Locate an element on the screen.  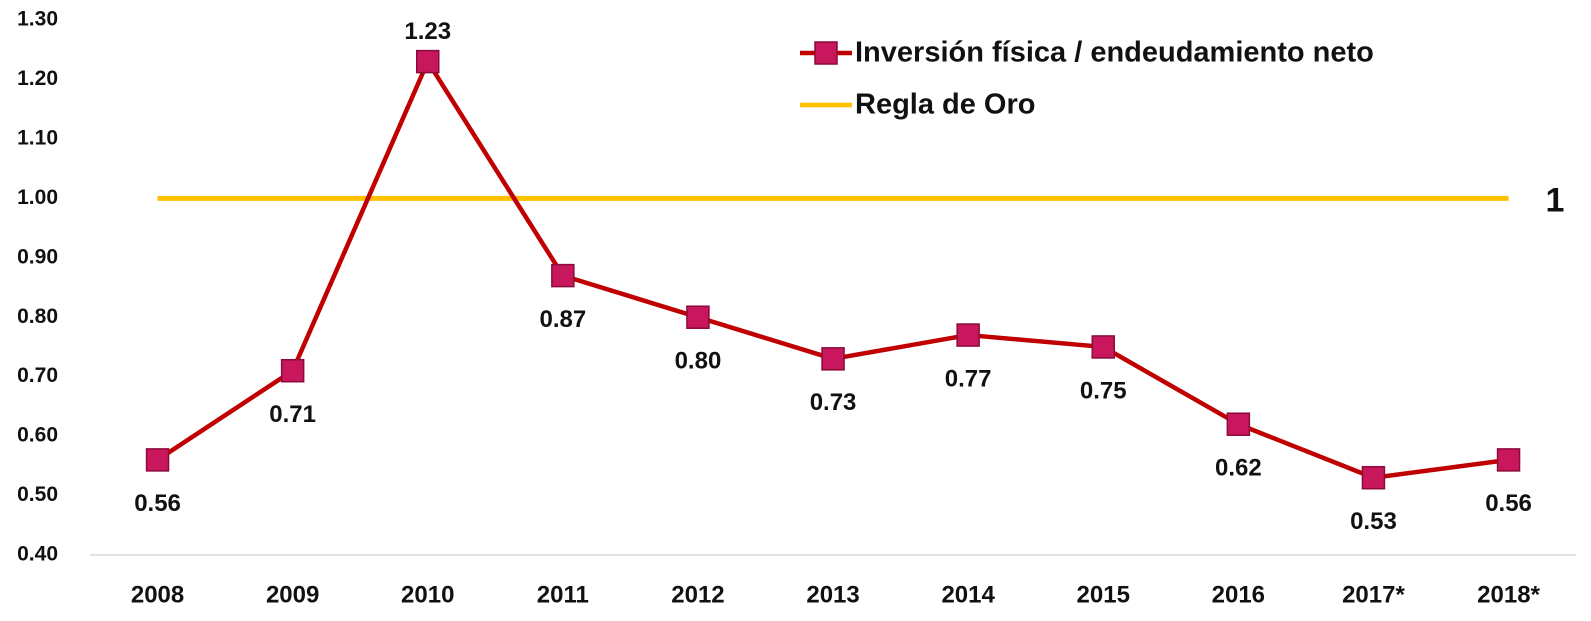
x-tick-label: 2017* is located at coordinates (1373, 594).